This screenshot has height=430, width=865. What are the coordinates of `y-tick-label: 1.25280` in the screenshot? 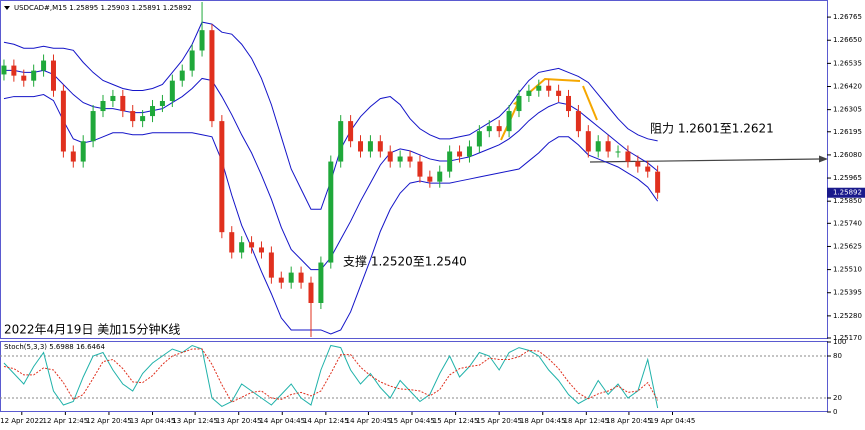 It's located at (847, 316).